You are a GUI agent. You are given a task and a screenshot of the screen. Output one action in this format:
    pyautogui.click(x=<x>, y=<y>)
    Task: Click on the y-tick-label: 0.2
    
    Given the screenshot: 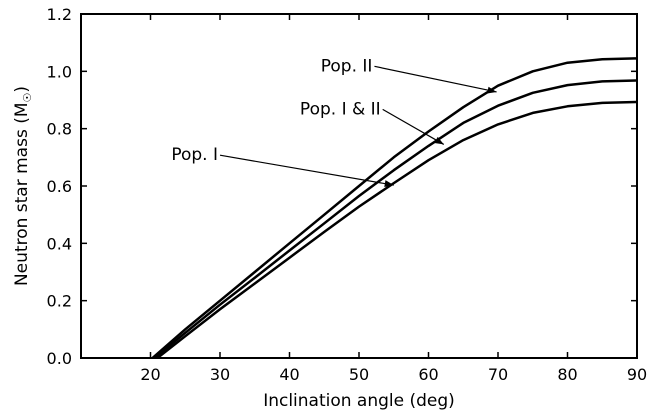 What is the action you would take?
    pyautogui.click(x=59, y=301)
    